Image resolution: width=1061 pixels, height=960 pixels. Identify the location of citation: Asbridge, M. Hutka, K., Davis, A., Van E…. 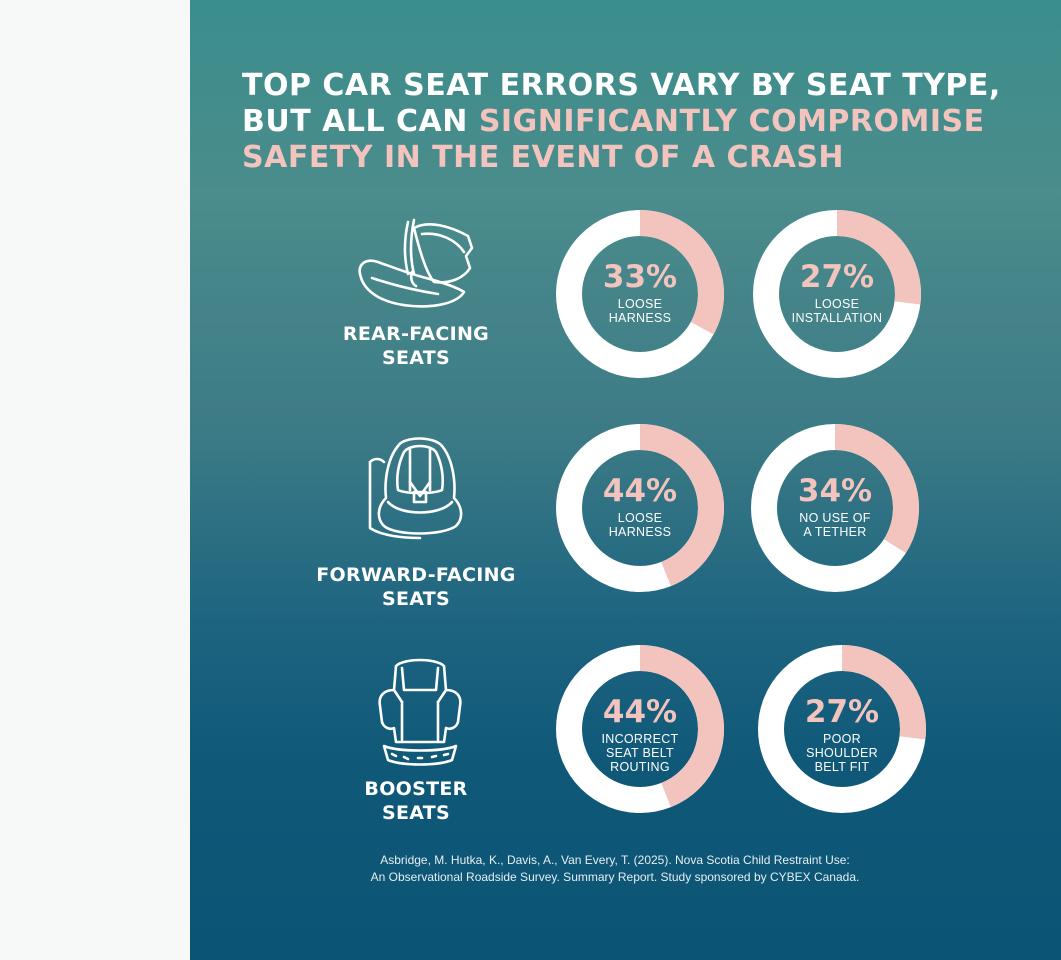
(615, 868).